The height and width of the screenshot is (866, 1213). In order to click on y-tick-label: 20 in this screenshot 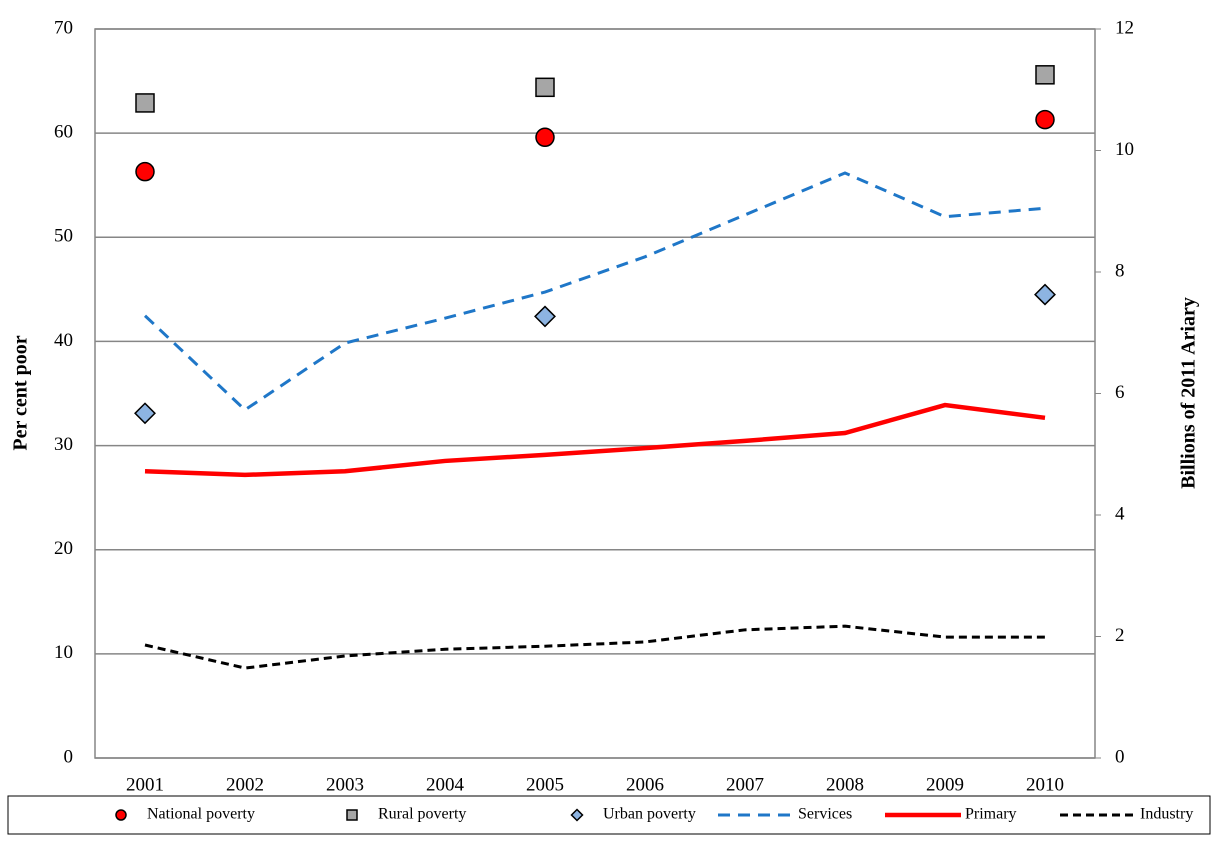, I will do `click(63, 548)`.